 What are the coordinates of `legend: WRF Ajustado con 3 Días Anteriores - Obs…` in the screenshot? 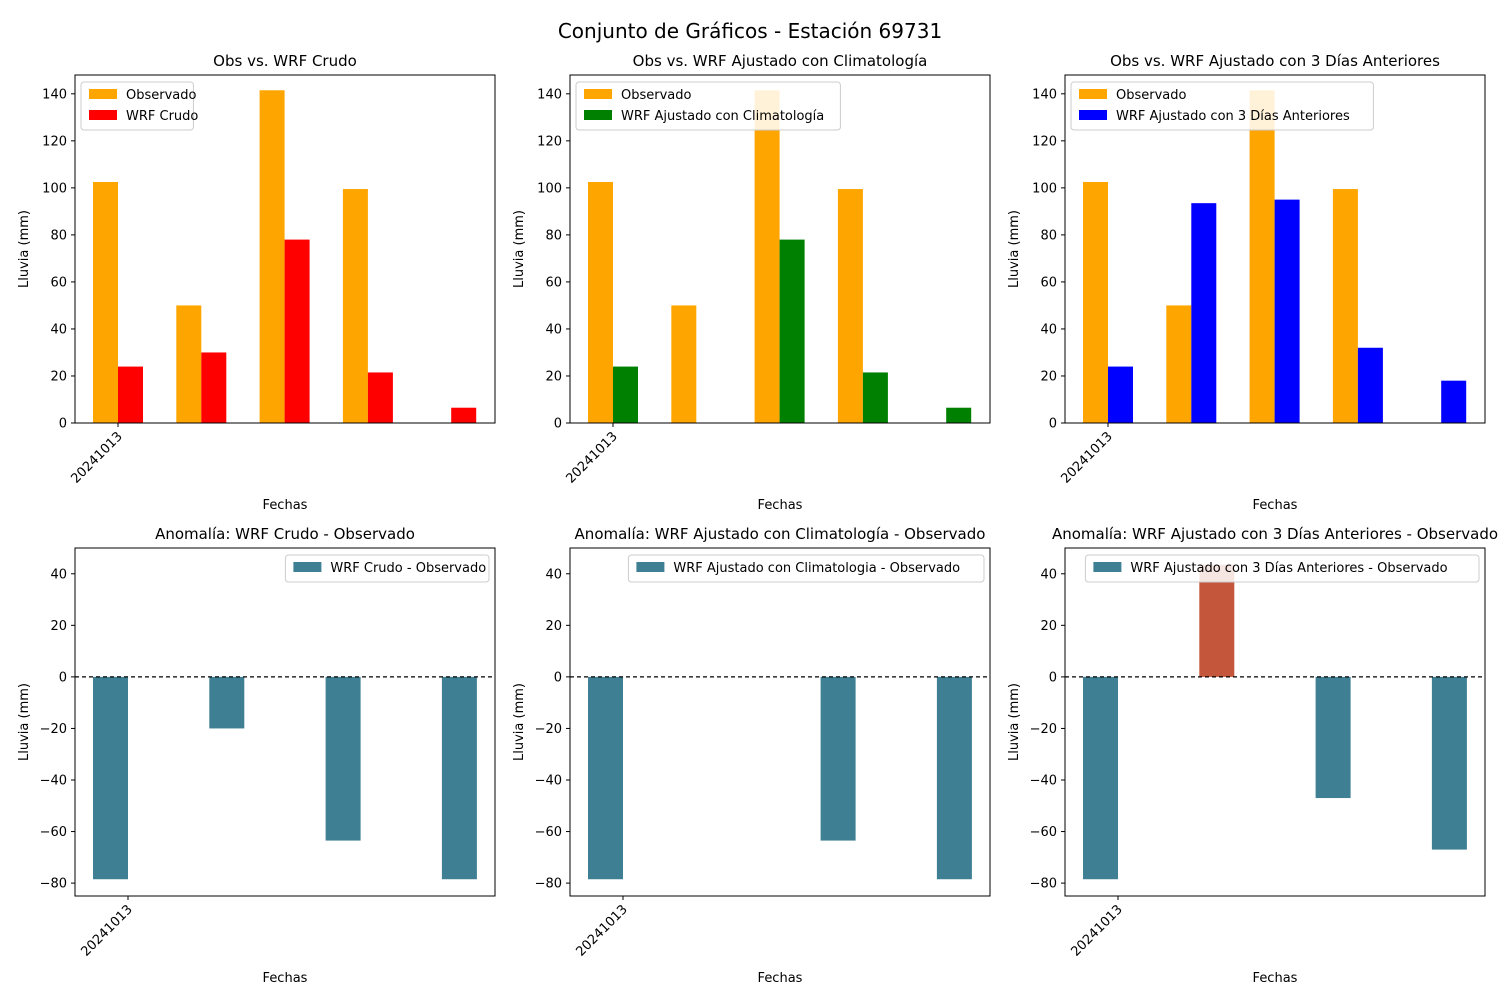 It's located at (1282, 568).